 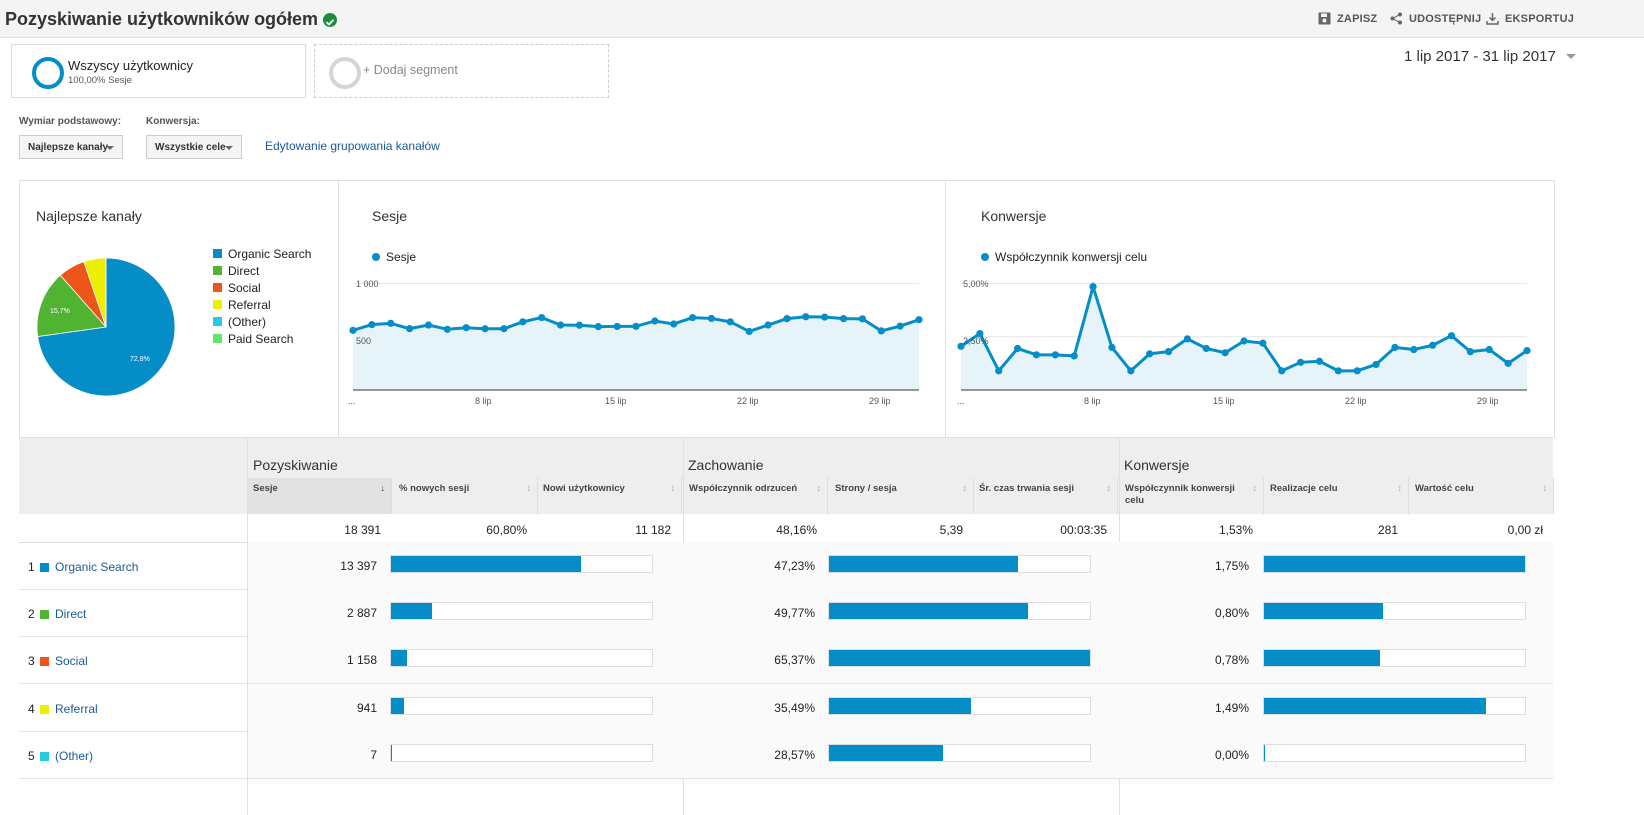 What do you see at coordinates (466, 496) in the screenshot?
I see `column-header: % nowych sesji ↕` at bounding box center [466, 496].